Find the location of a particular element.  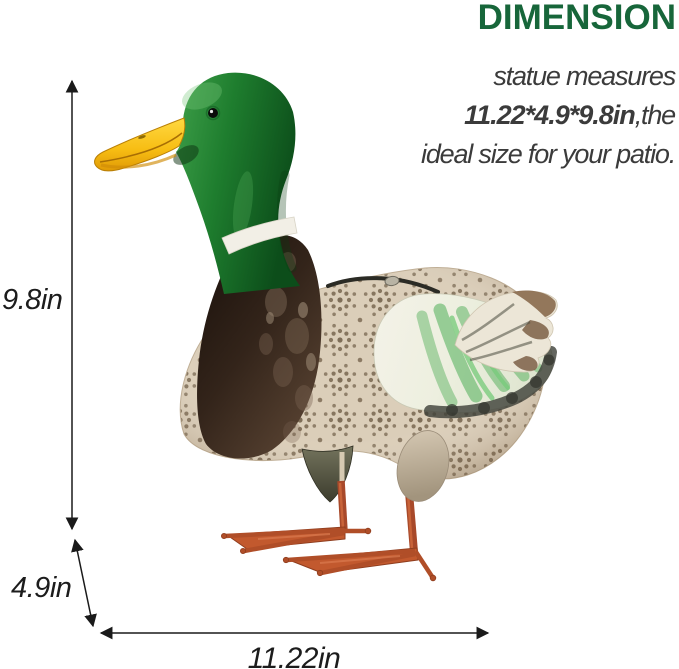

description-line3: ideal size for your patio. is located at coordinates (548, 154).